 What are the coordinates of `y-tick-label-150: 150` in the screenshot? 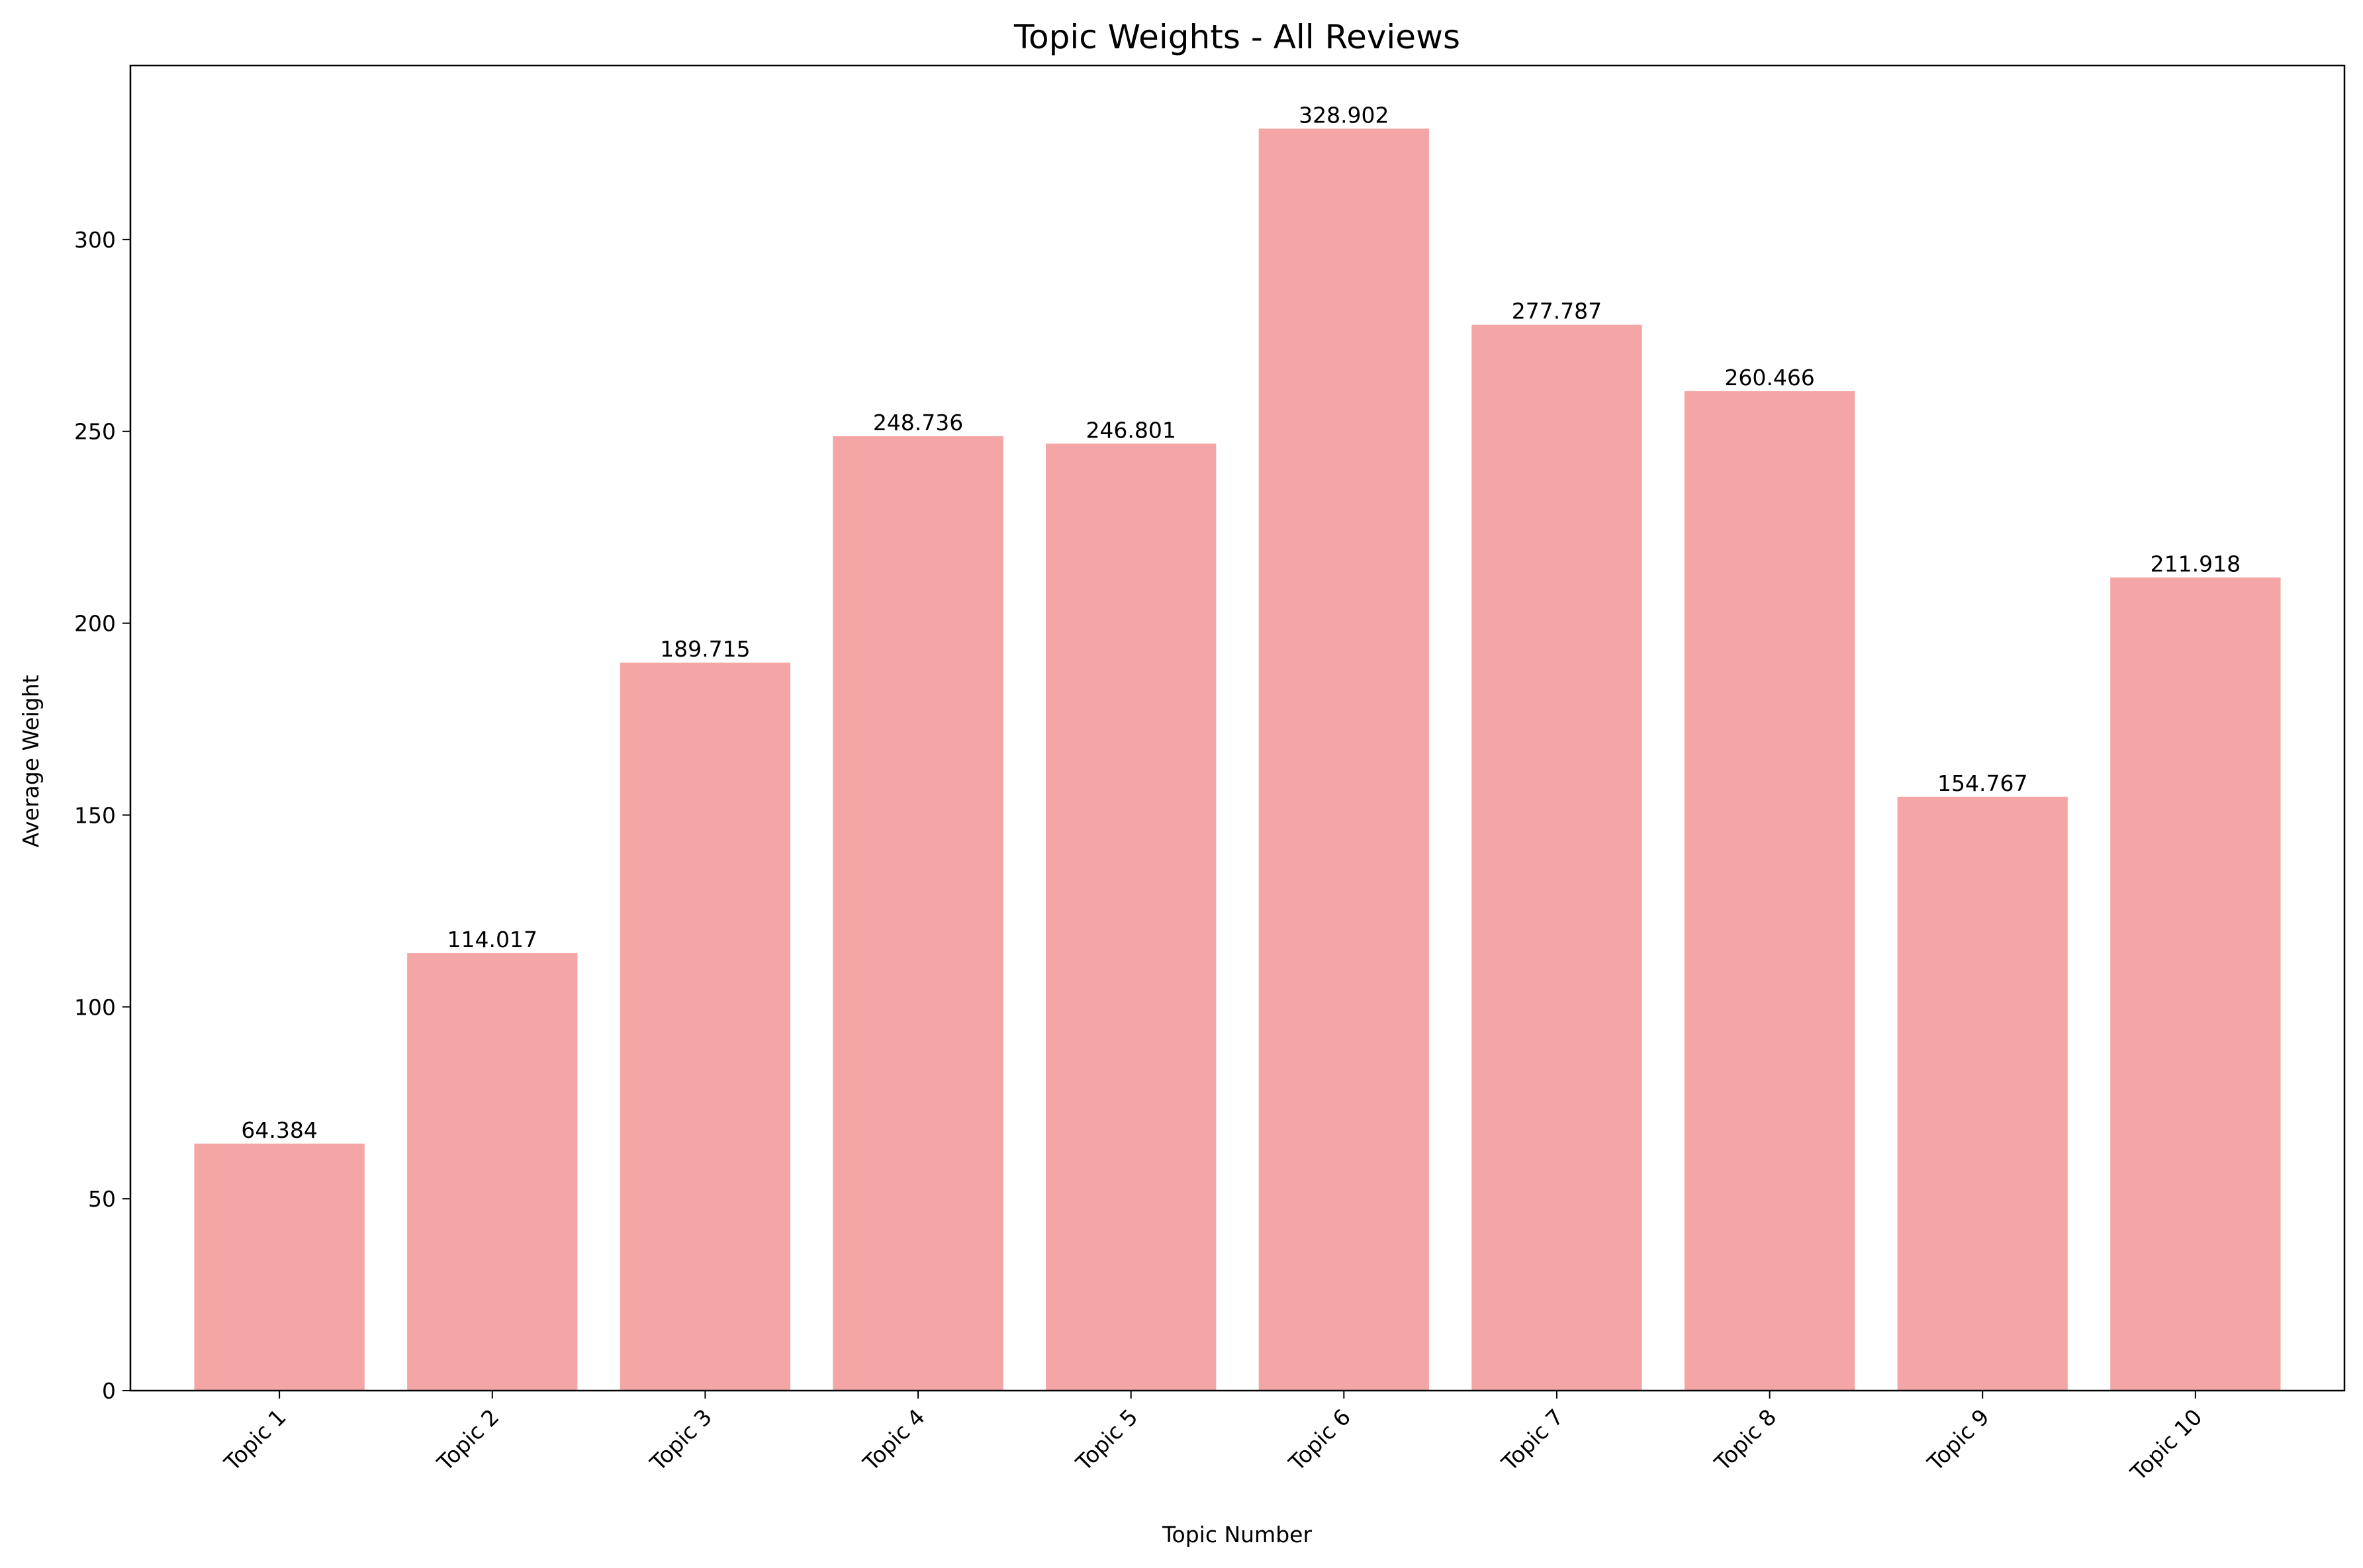 It's located at (95, 815).